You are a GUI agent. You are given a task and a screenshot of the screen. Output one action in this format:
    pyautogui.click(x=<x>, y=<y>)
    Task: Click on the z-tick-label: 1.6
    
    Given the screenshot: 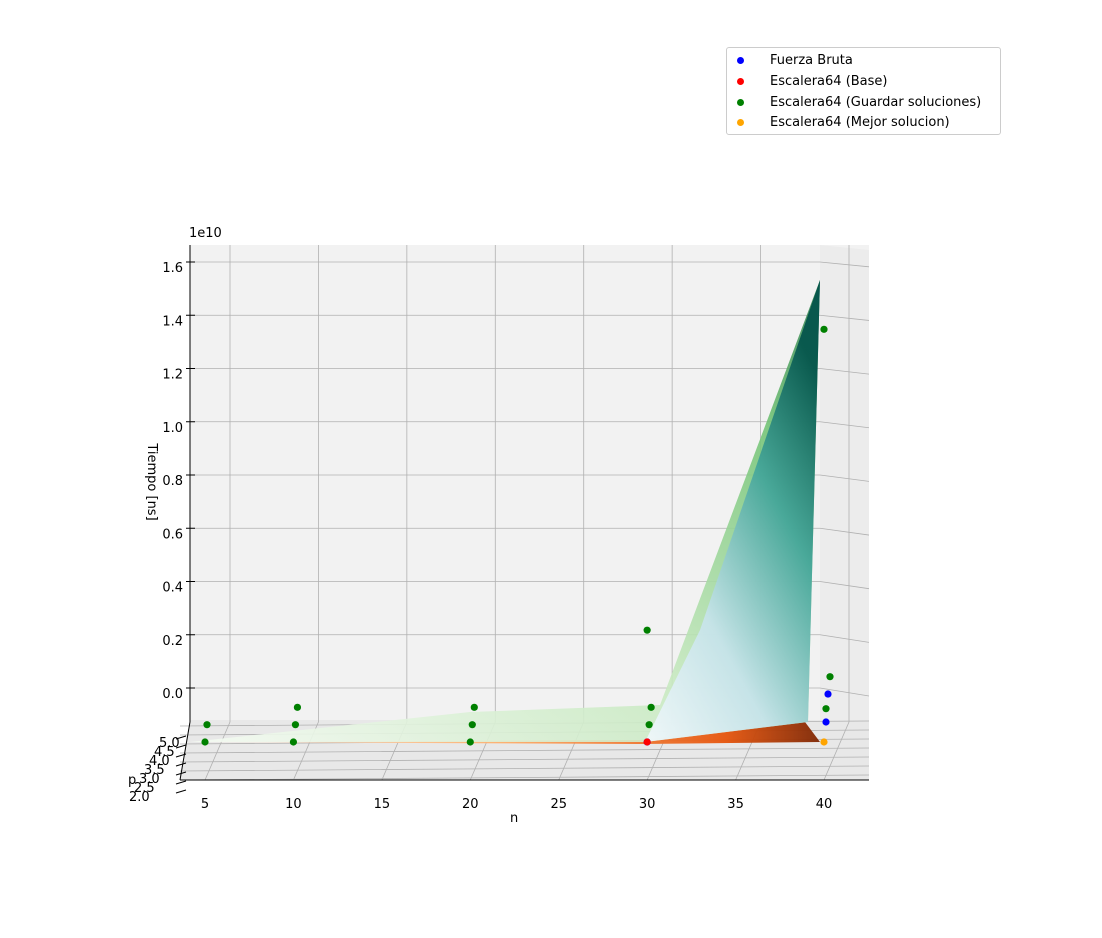 What is the action you would take?
    pyautogui.click(x=172, y=268)
    